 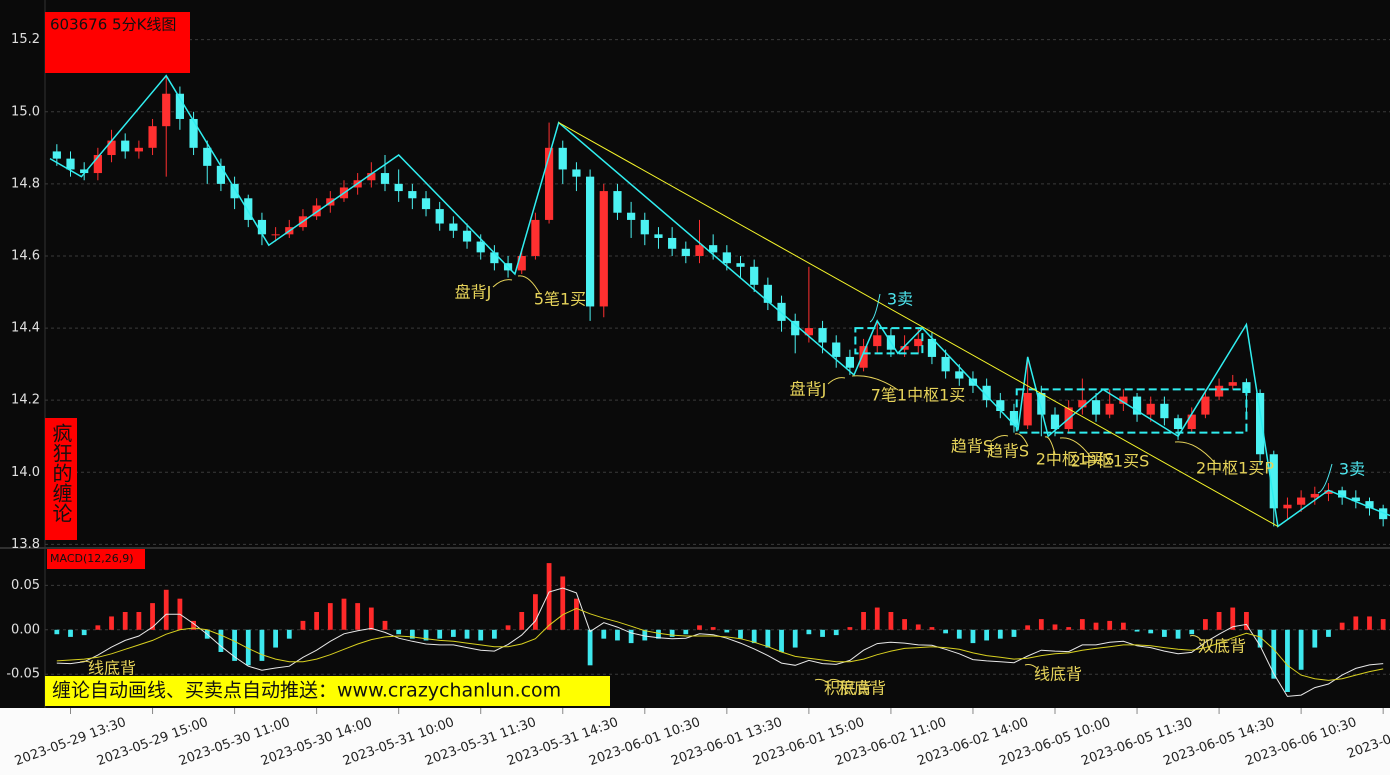 I want to click on annotation: 线底背, so click(x=1058, y=674).